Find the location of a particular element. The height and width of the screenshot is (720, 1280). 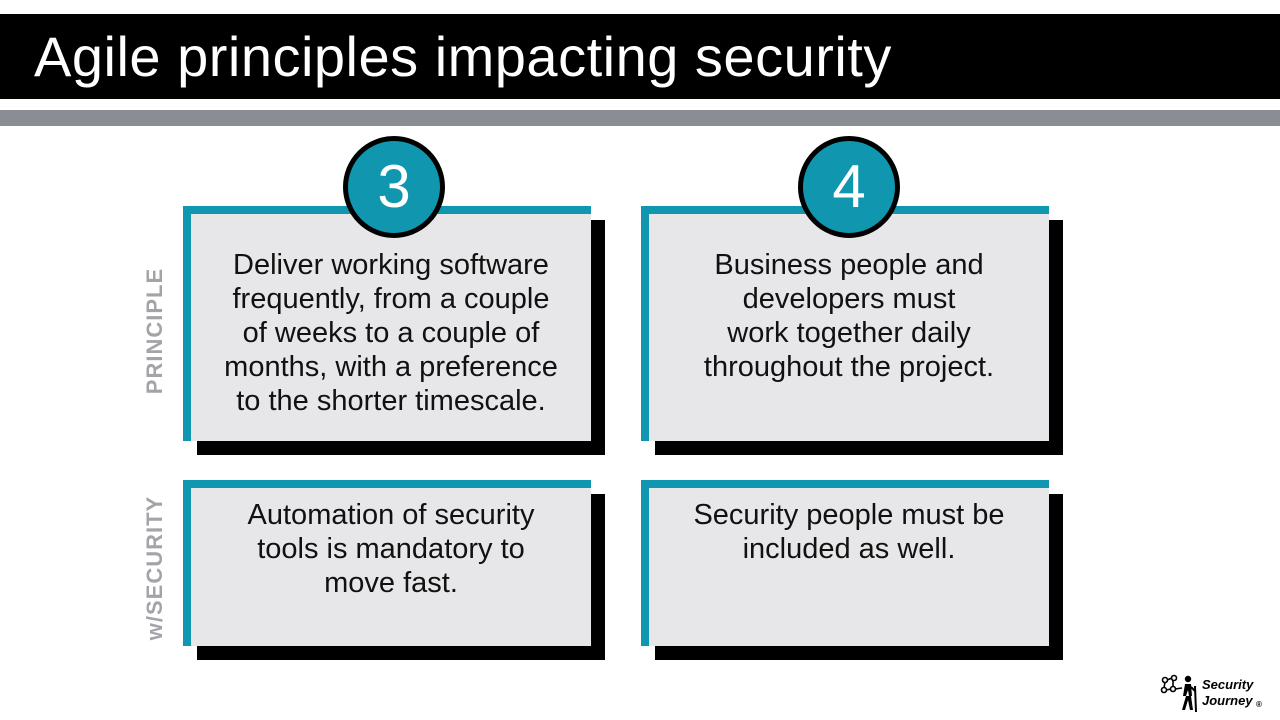

hiker-network-icon is located at coordinates (1178, 693).